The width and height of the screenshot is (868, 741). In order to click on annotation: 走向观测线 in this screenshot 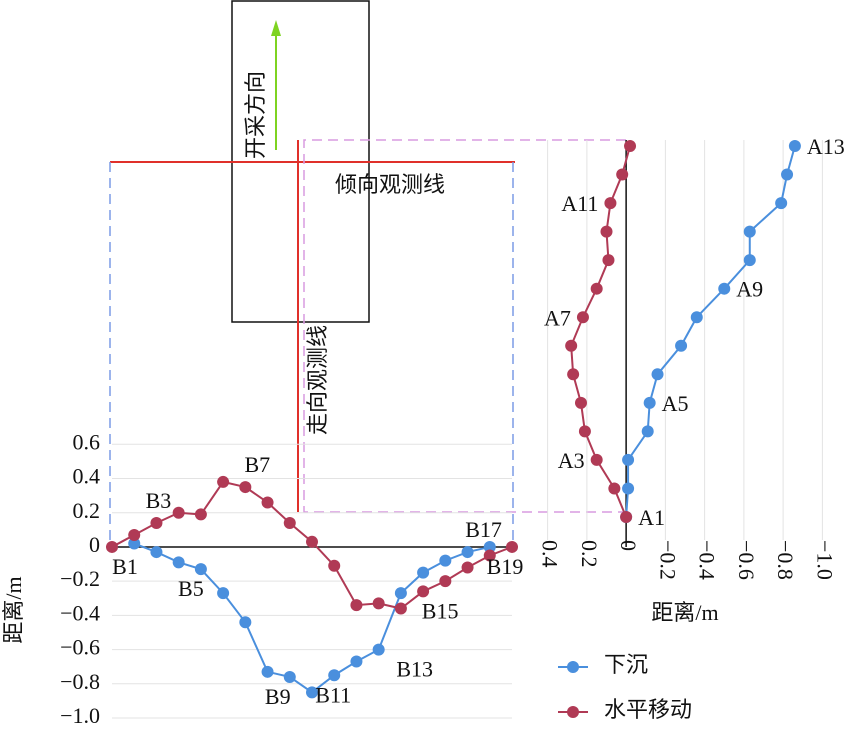, I will do `click(317, 380)`.